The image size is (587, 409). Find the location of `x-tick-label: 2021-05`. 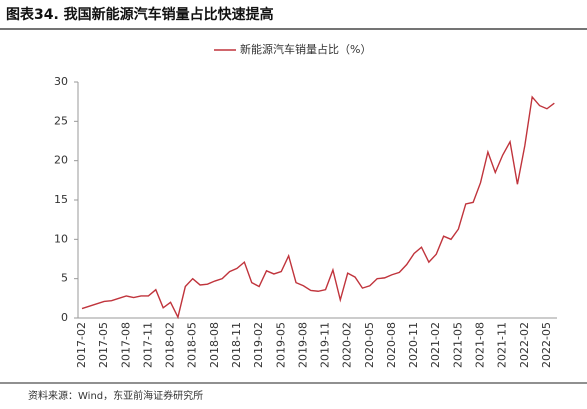

x-tick-label: 2021-05 is located at coordinates (457, 345).